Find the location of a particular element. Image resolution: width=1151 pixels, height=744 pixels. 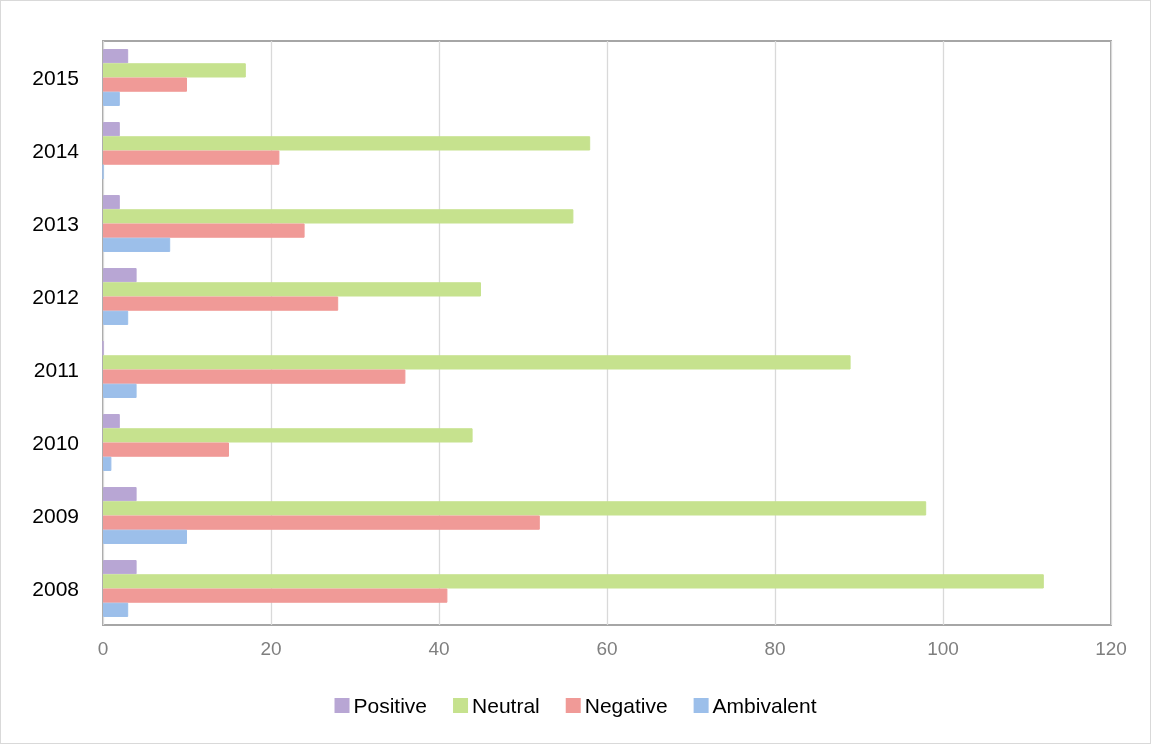

x-tick-label: 20 is located at coordinates (271, 648).